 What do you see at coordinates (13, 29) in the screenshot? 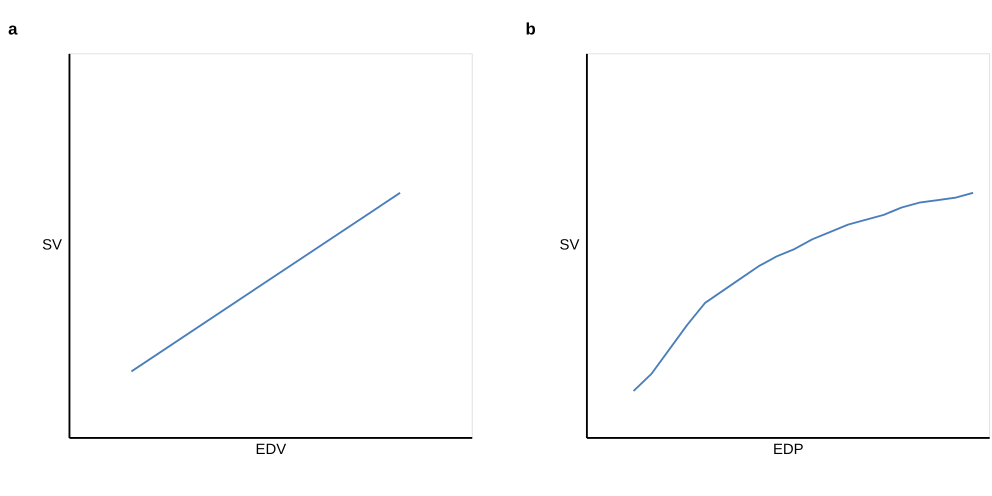
I see `chart-title: a` at bounding box center [13, 29].